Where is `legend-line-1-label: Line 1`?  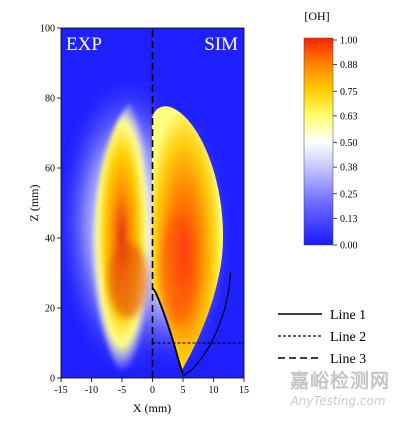
legend-line-1-label: Line 1 is located at coordinates (348, 315).